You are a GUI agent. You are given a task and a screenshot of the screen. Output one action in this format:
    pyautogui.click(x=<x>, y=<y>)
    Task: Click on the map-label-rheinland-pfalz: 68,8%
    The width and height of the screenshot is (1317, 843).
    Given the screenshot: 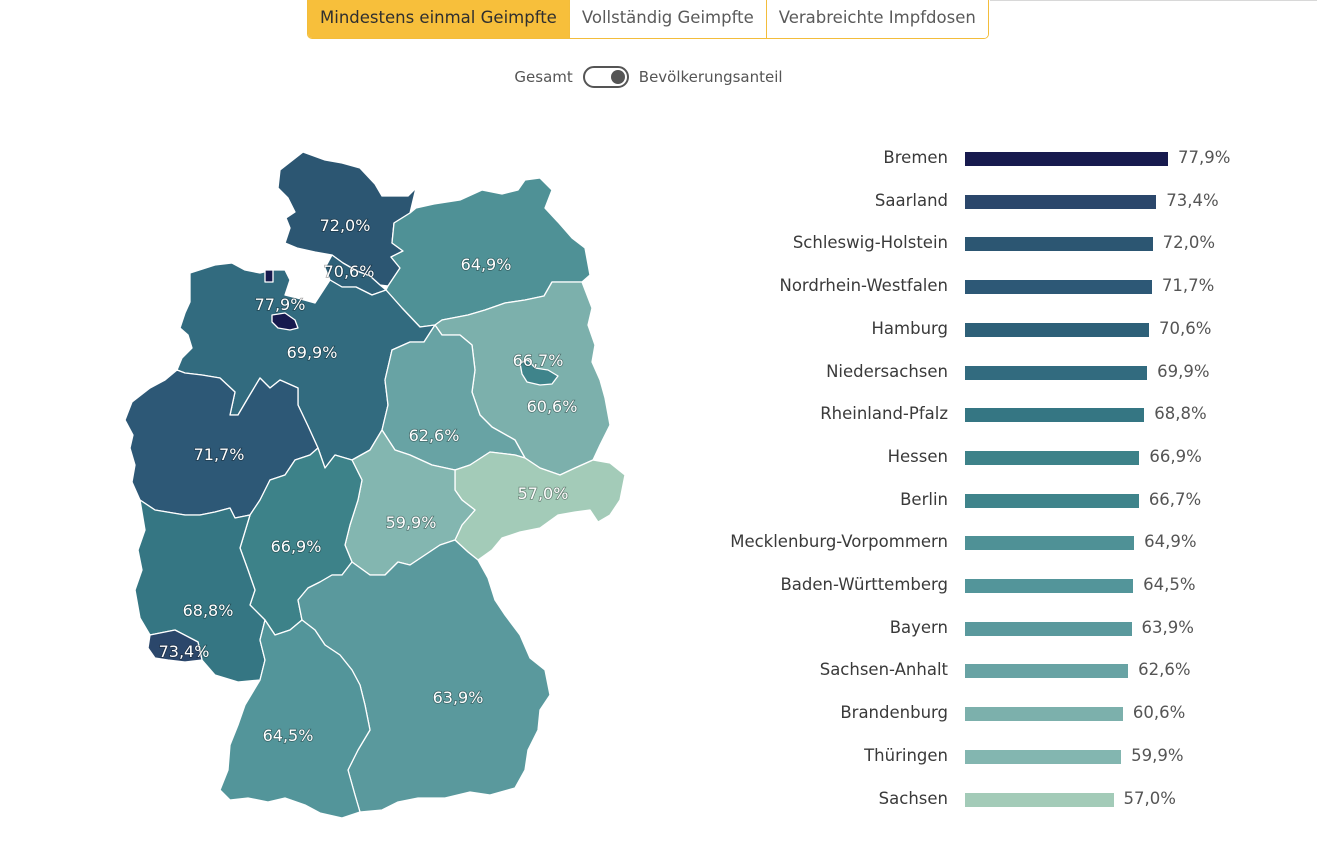 What is the action you would take?
    pyautogui.click(x=208, y=610)
    